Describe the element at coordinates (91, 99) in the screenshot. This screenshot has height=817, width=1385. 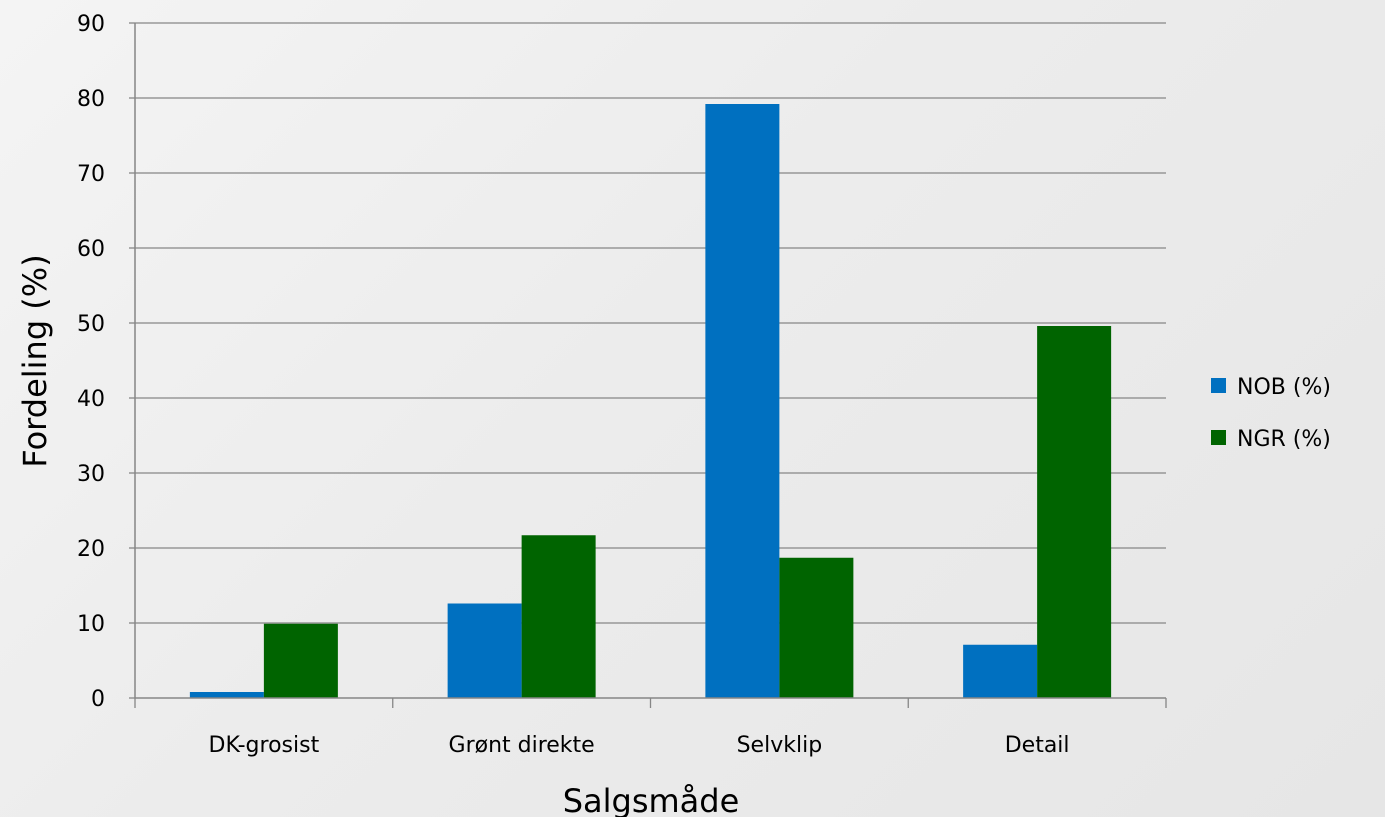
I see `y-tick-label: 80` at that location.